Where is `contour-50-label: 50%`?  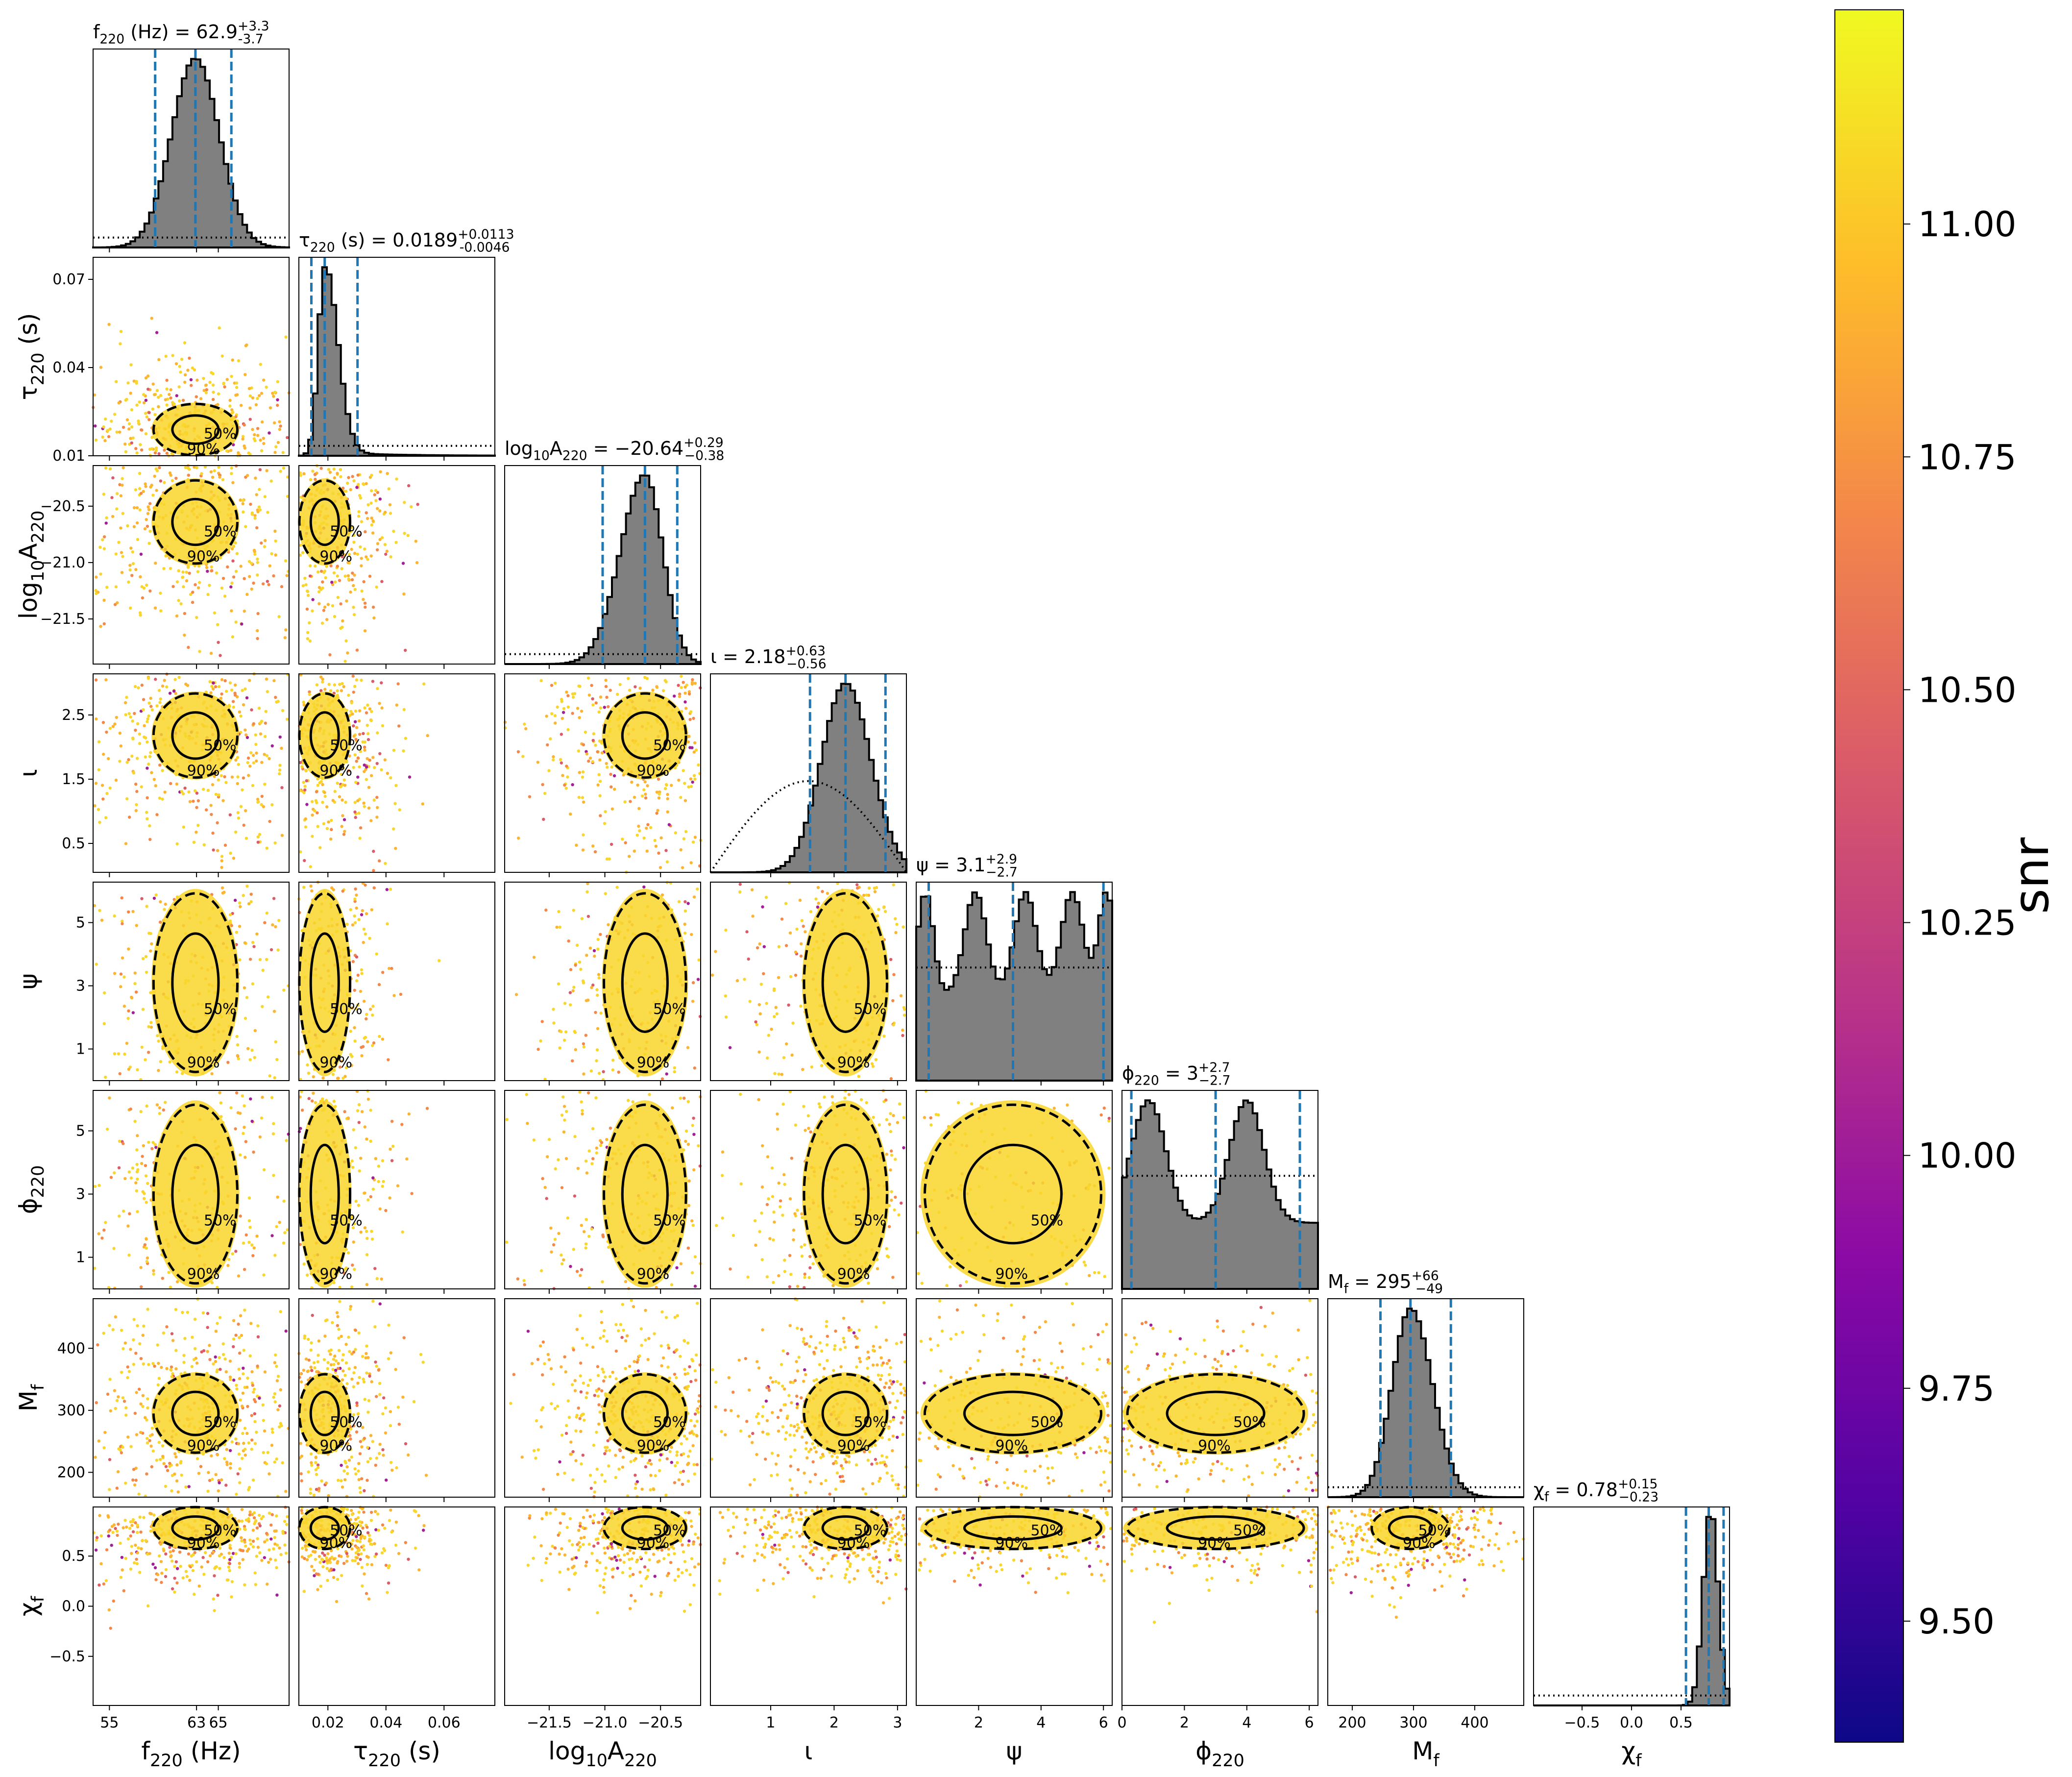 contour-50-label: 50% is located at coordinates (669, 745).